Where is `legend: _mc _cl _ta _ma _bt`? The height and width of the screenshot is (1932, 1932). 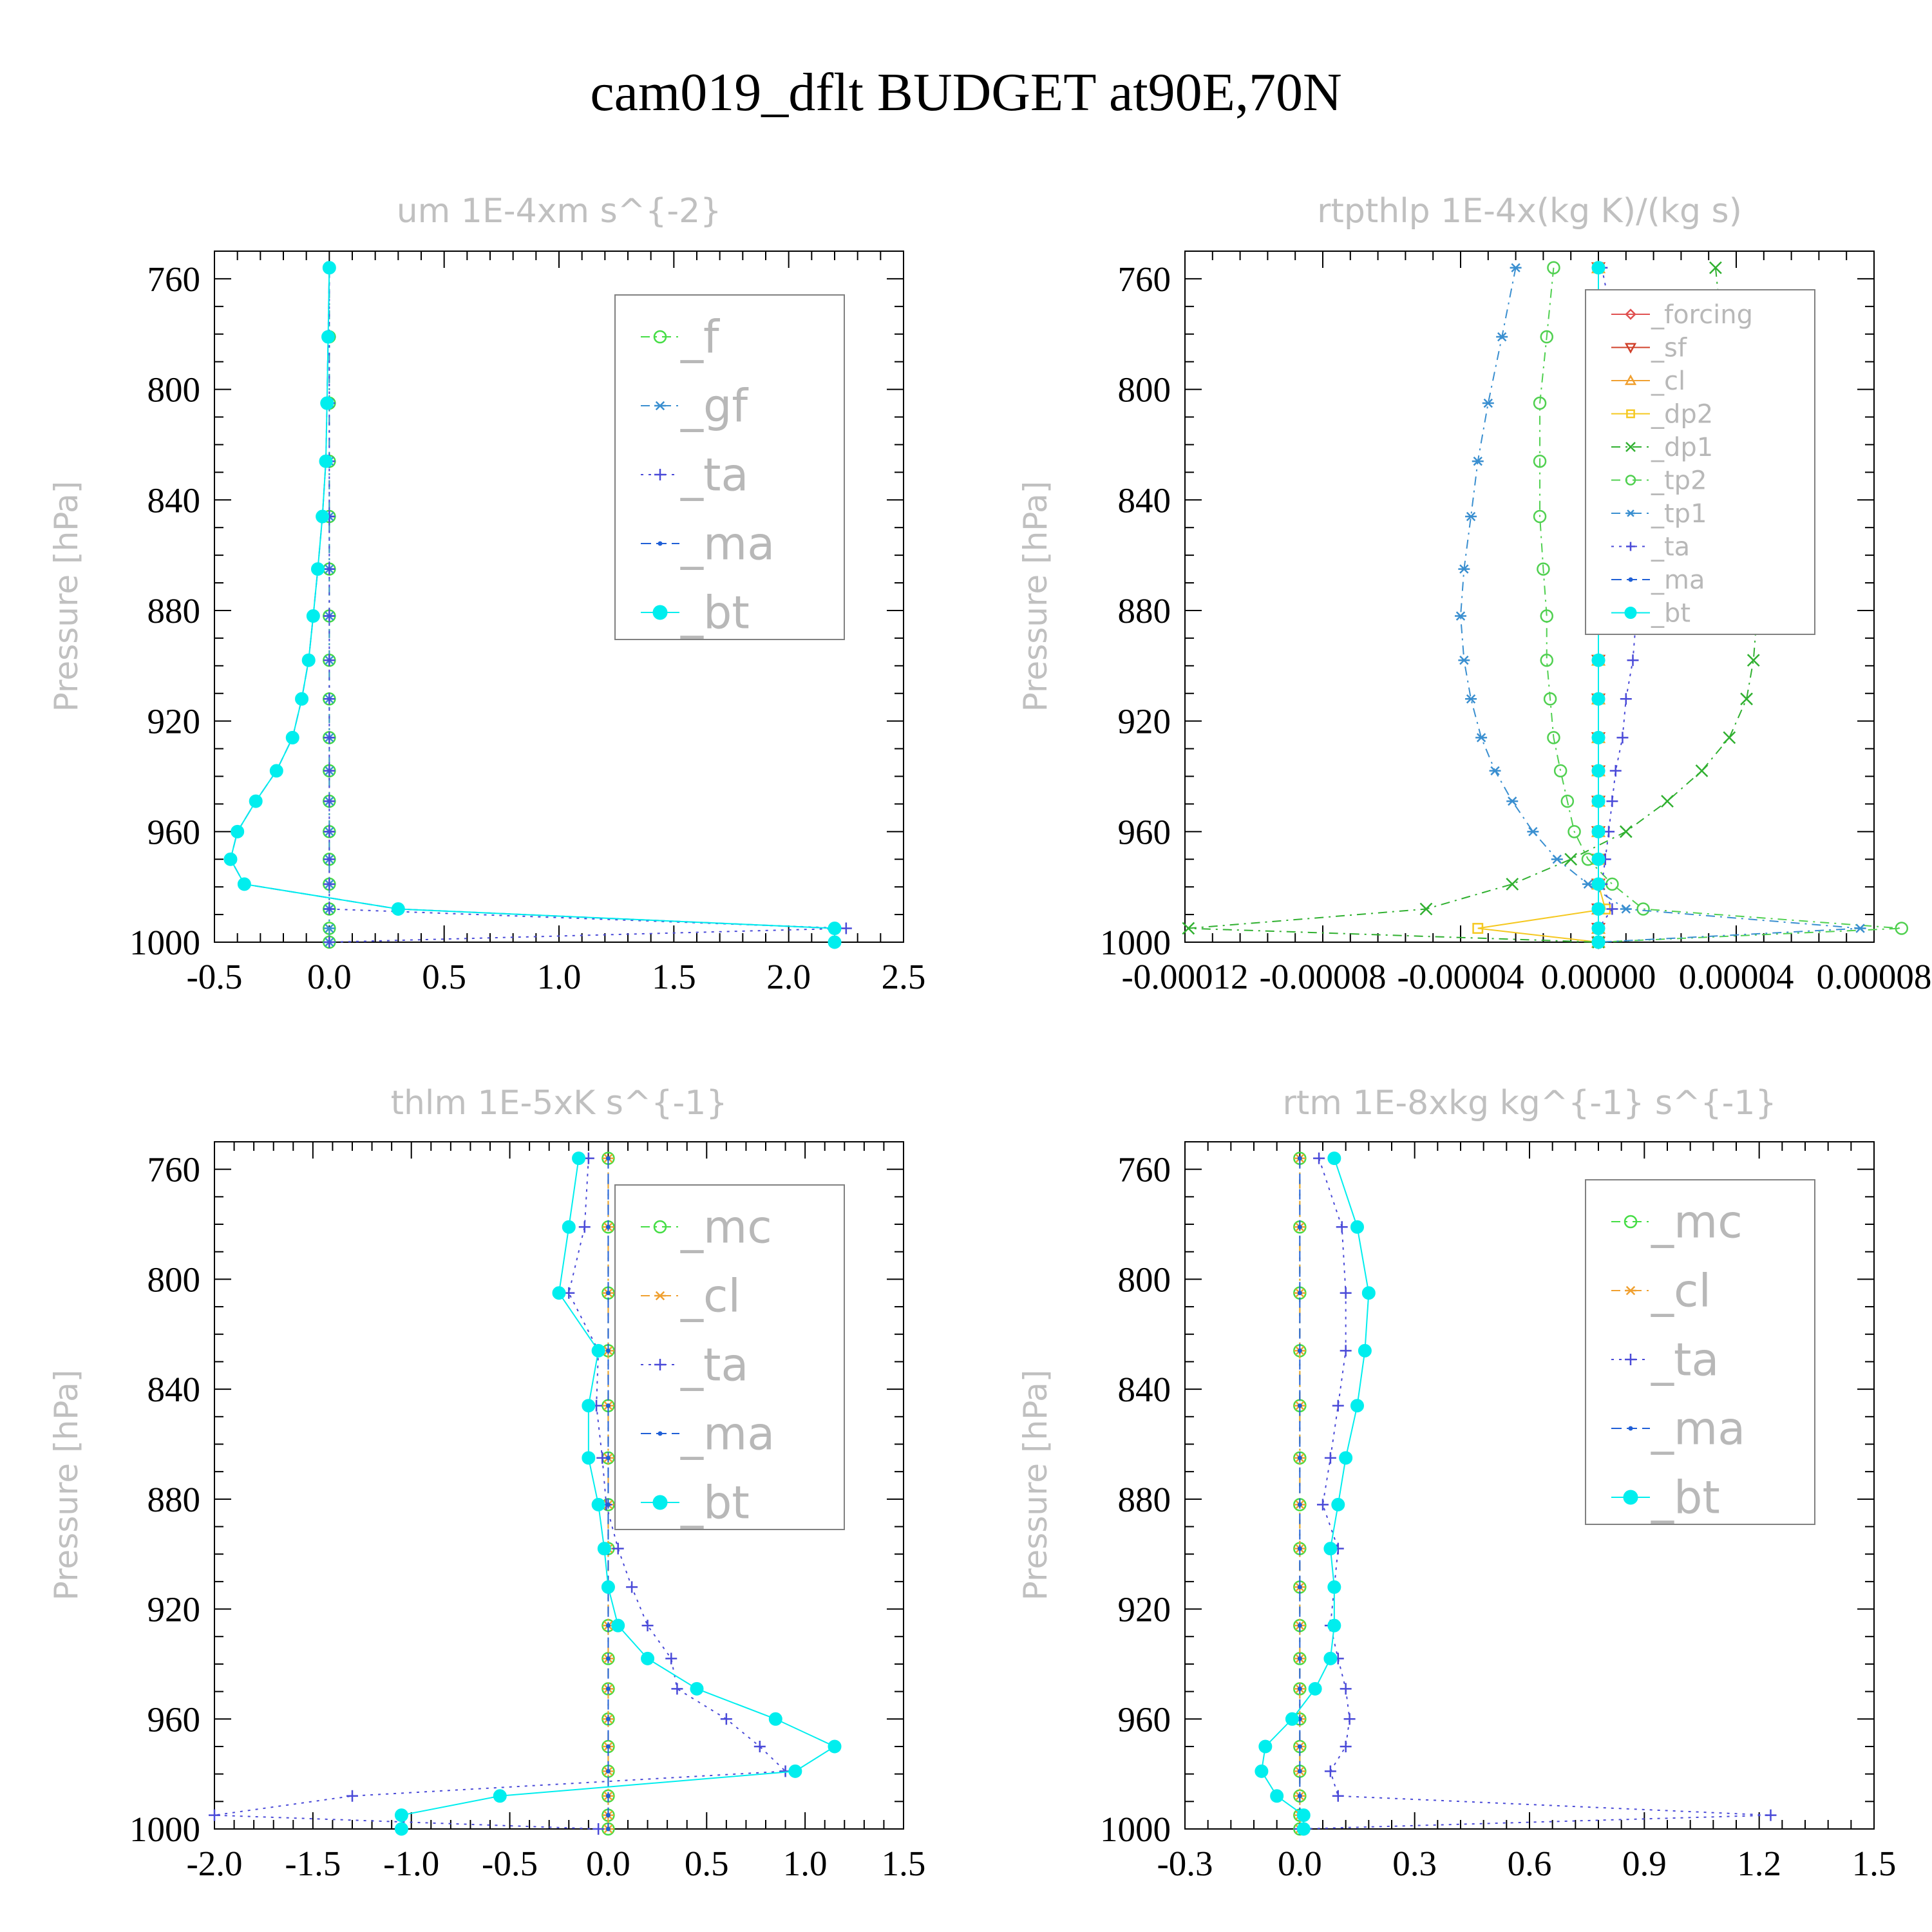
legend: _mc _cl _ta _ma _bt is located at coordinates (1700, 1352).